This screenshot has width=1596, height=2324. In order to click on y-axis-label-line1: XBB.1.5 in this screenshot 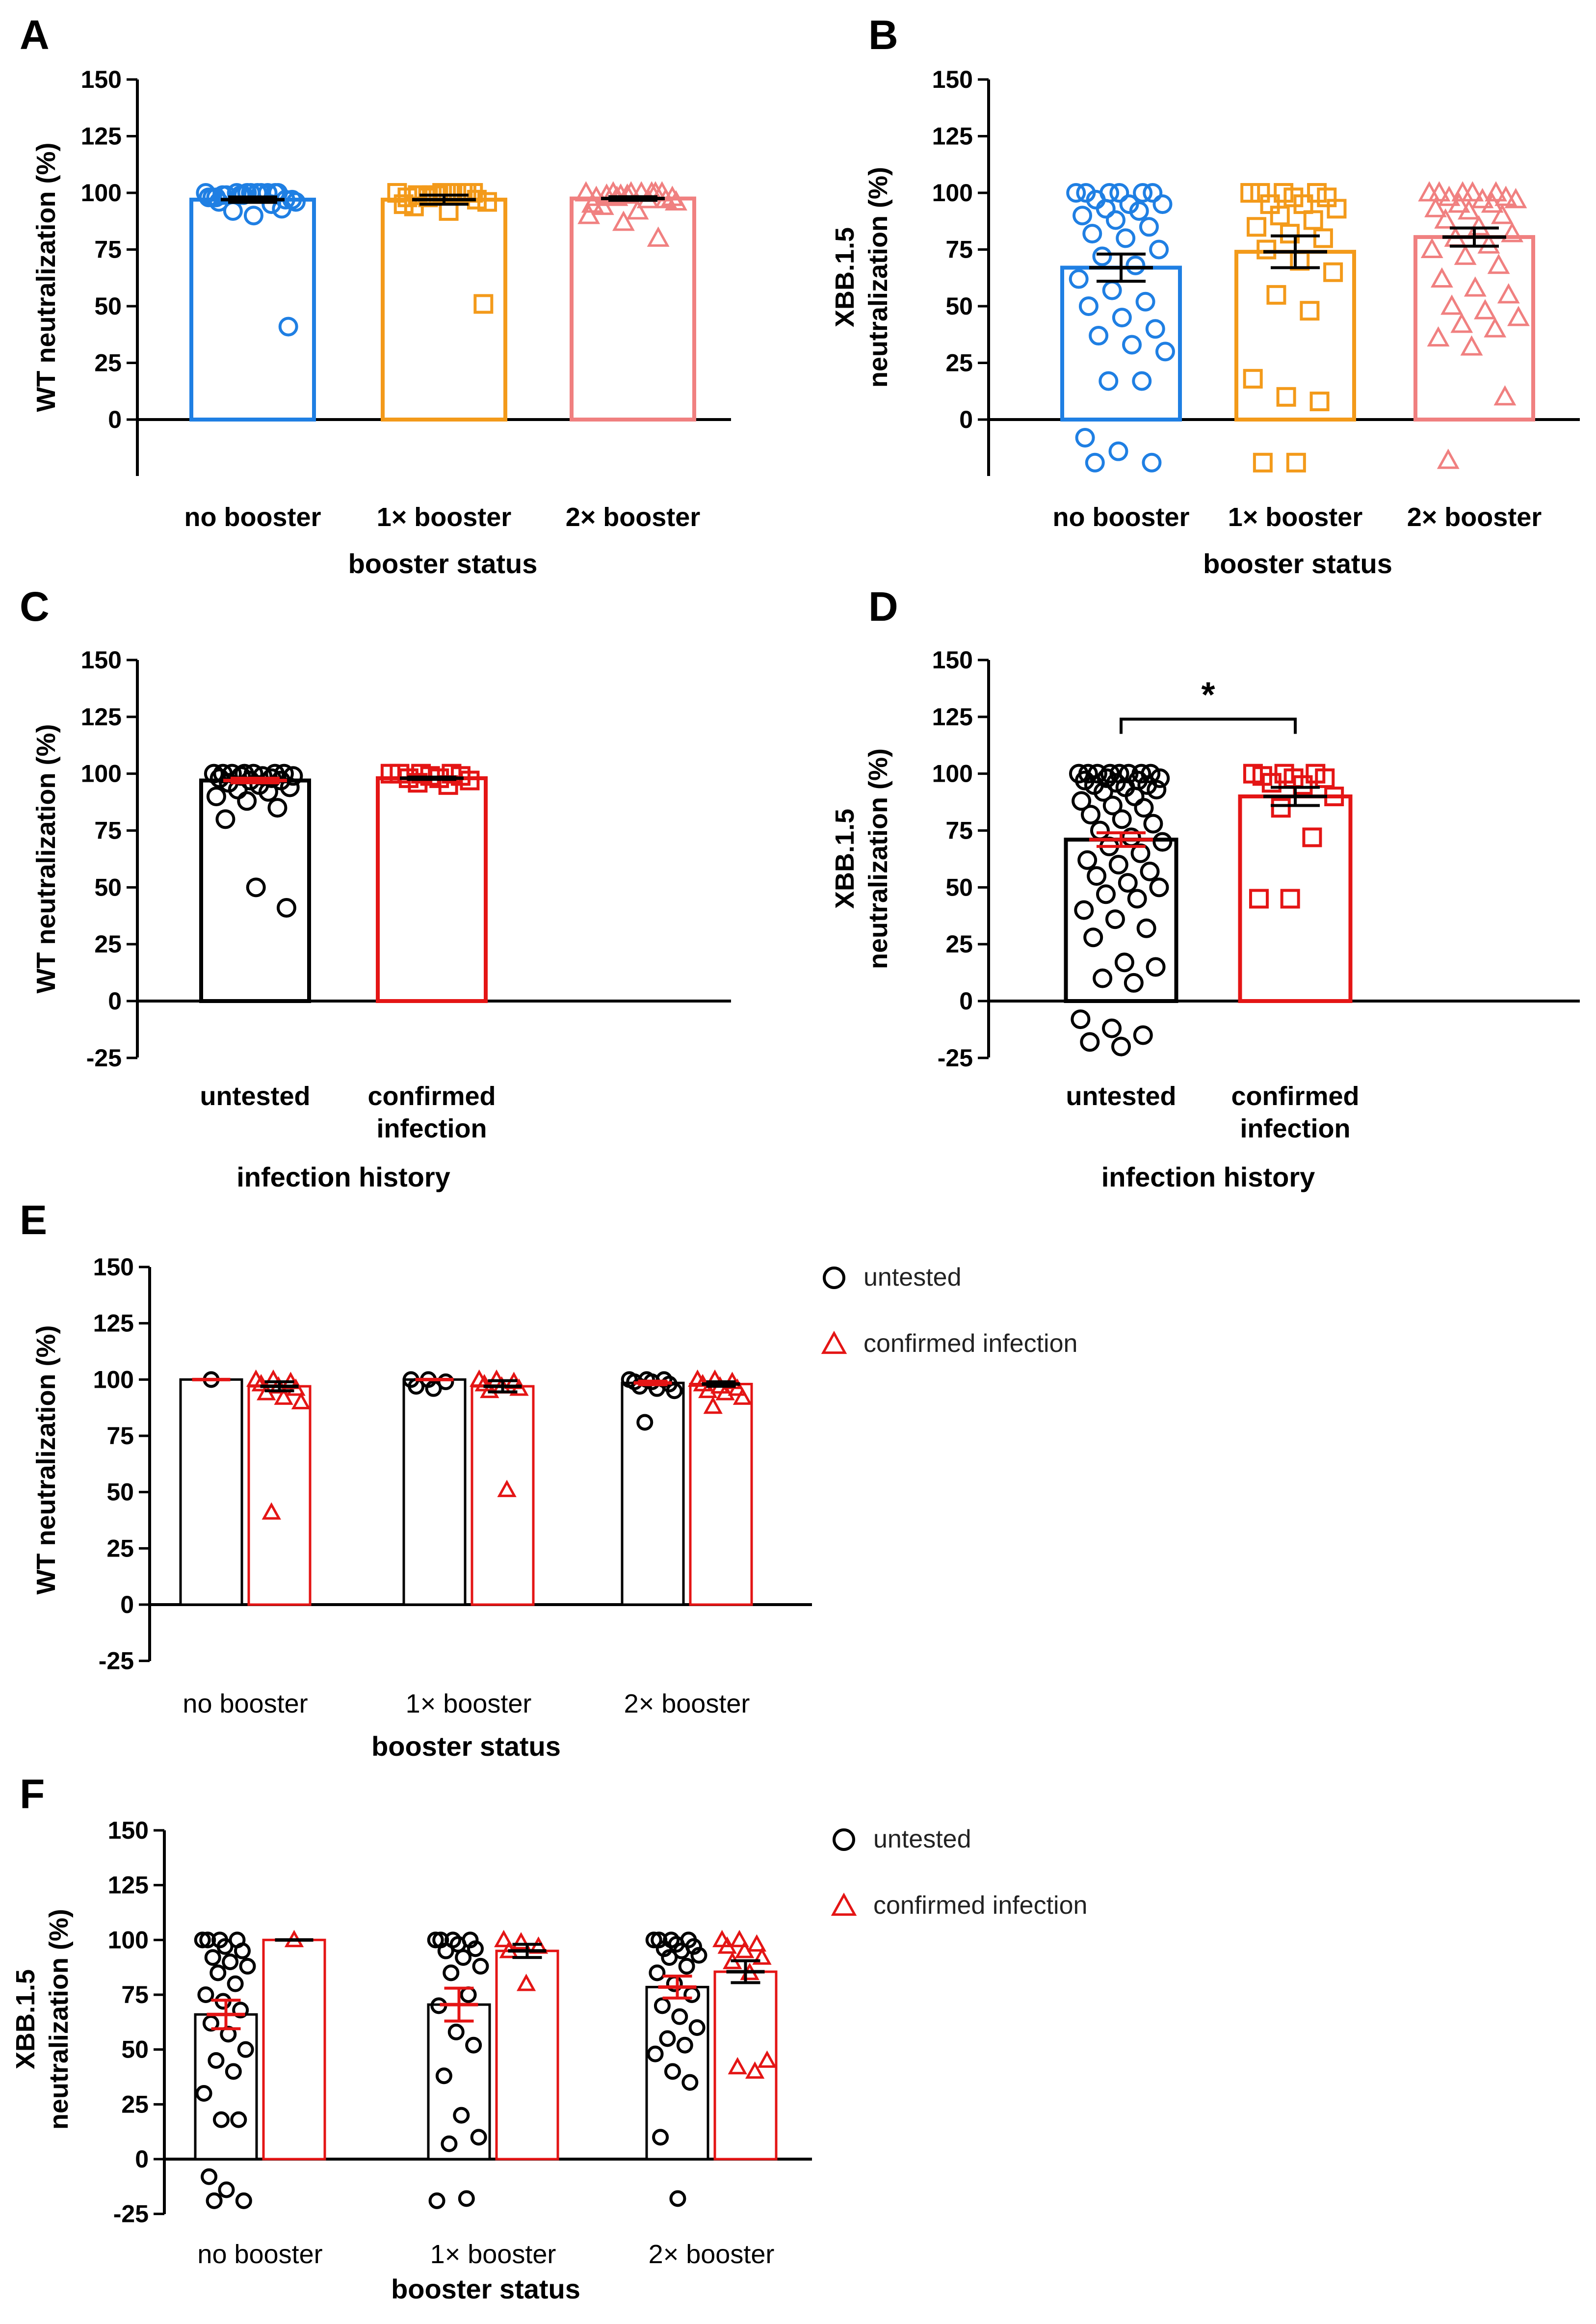, I will do `click(845, 859)`.